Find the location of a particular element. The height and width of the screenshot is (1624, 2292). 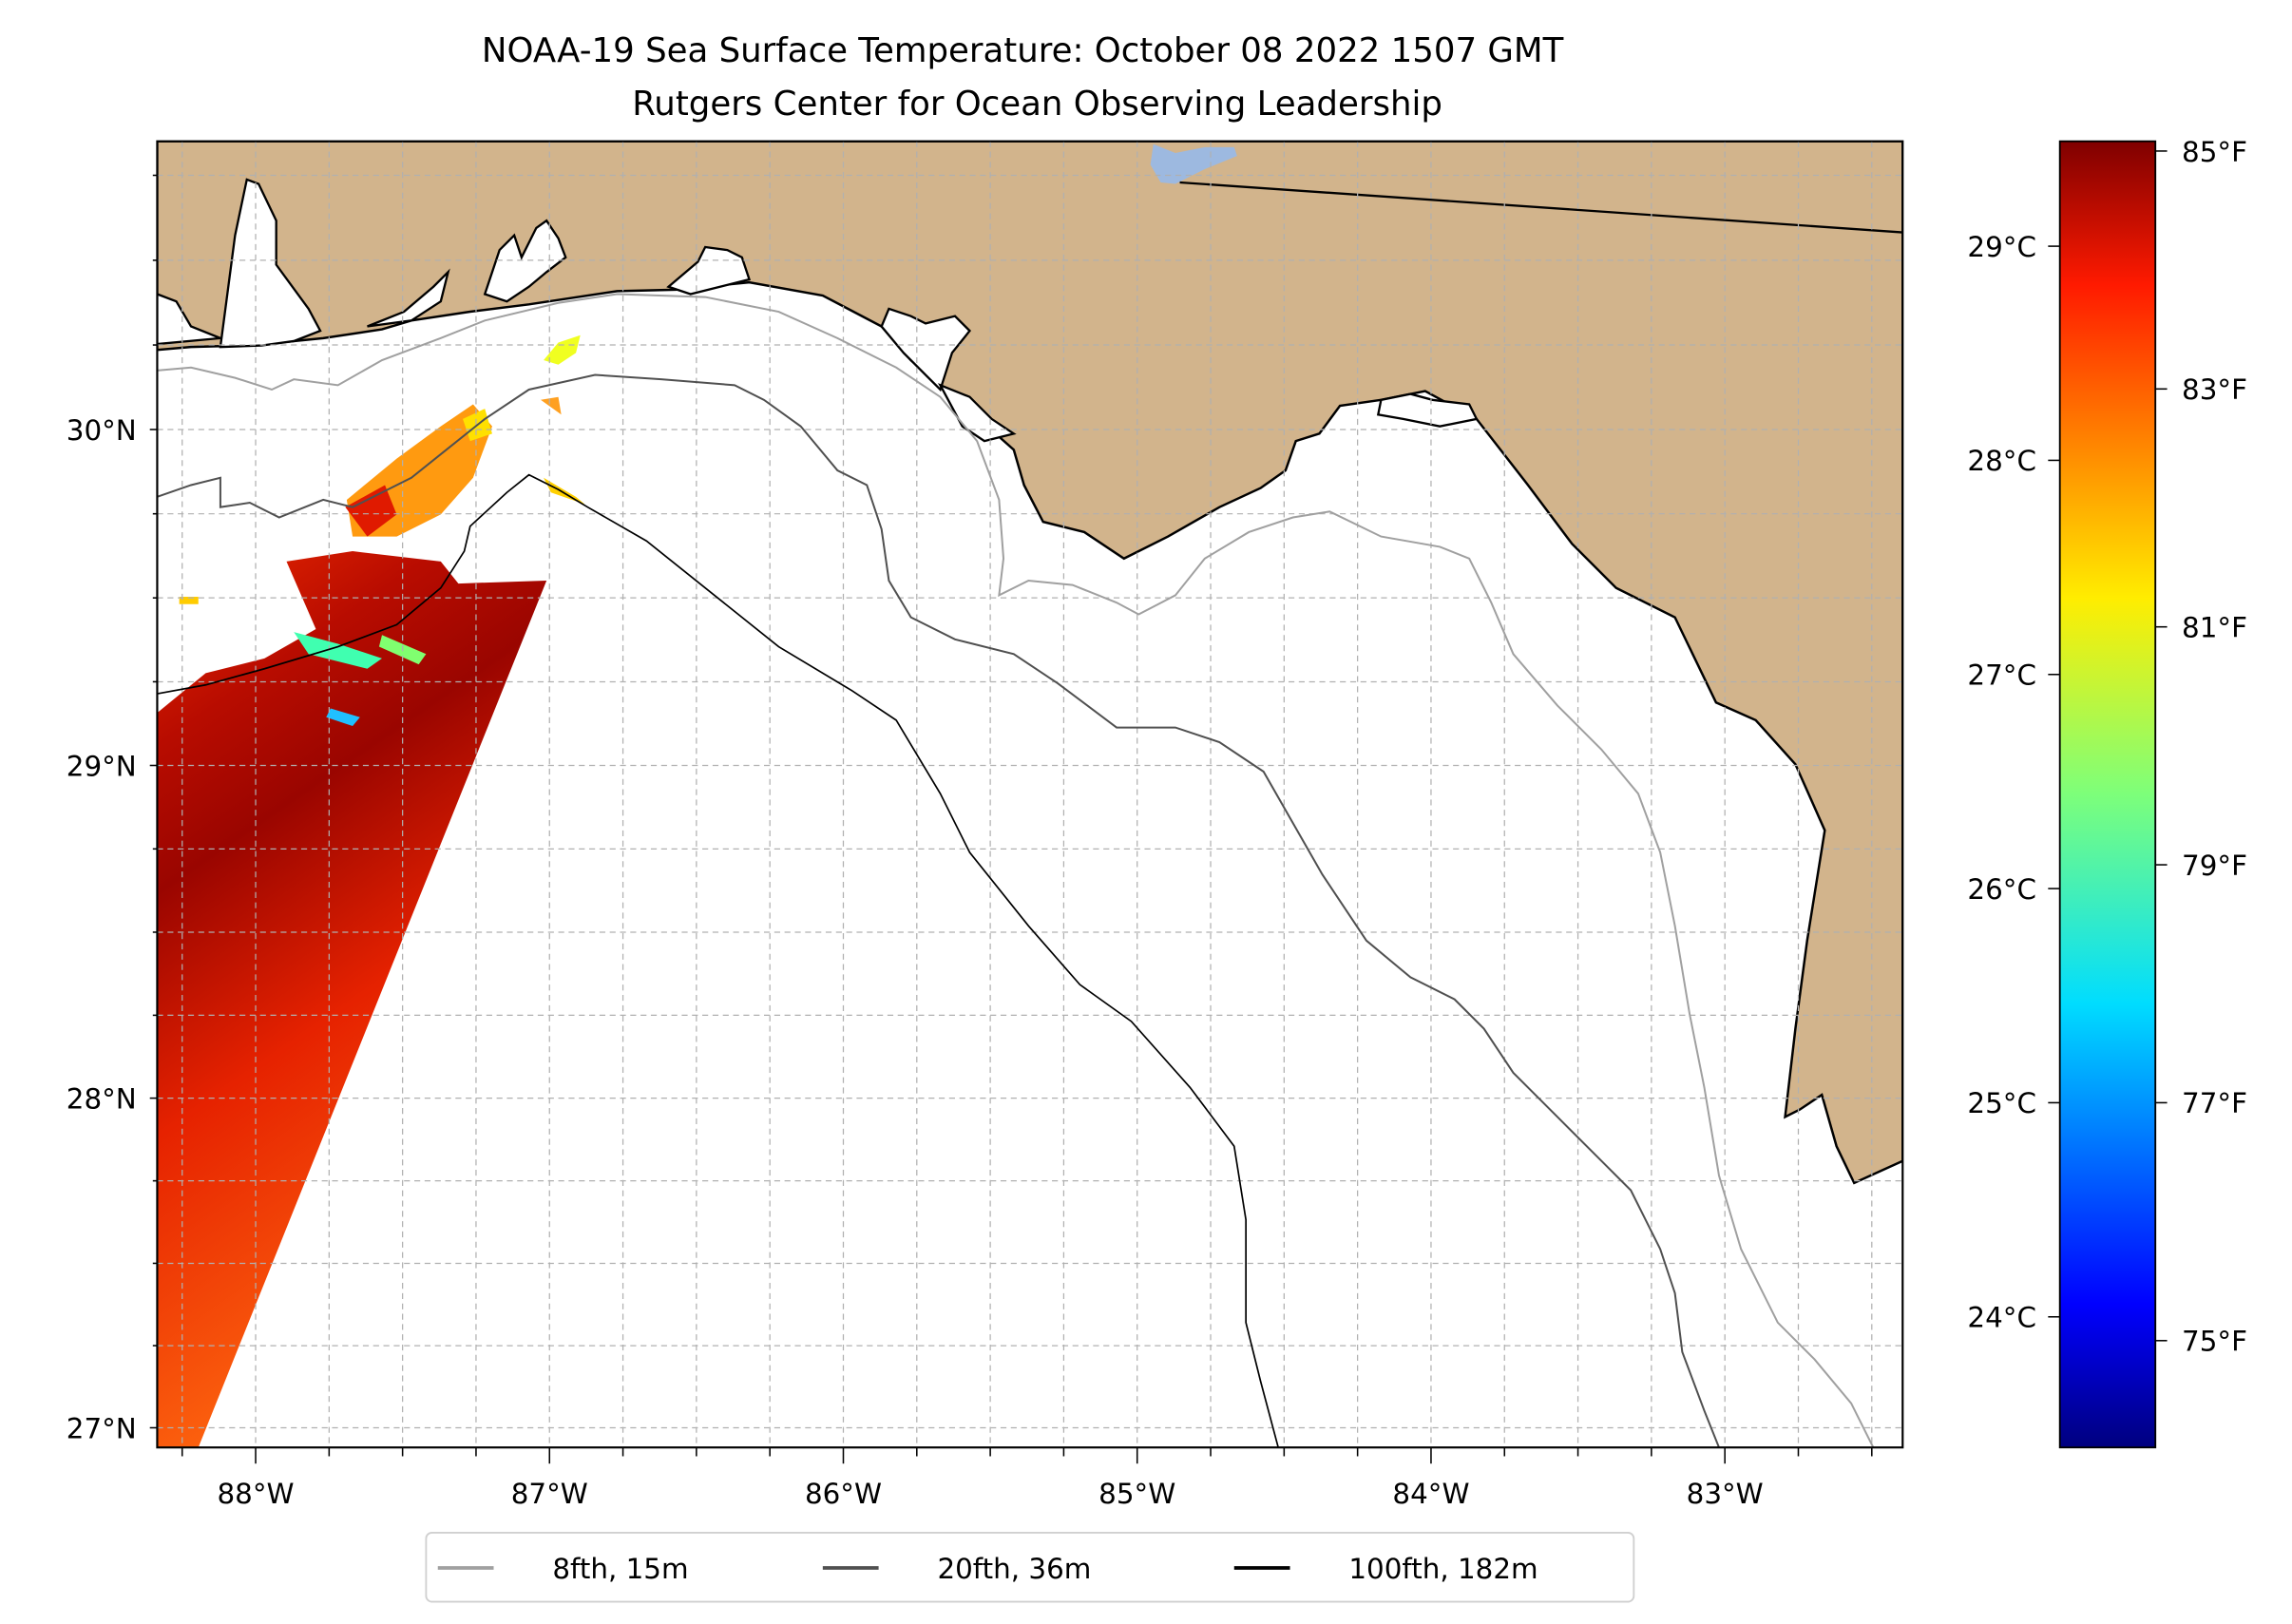

colorbar-label-f: 81°F is located at coordinates (2214, 628).